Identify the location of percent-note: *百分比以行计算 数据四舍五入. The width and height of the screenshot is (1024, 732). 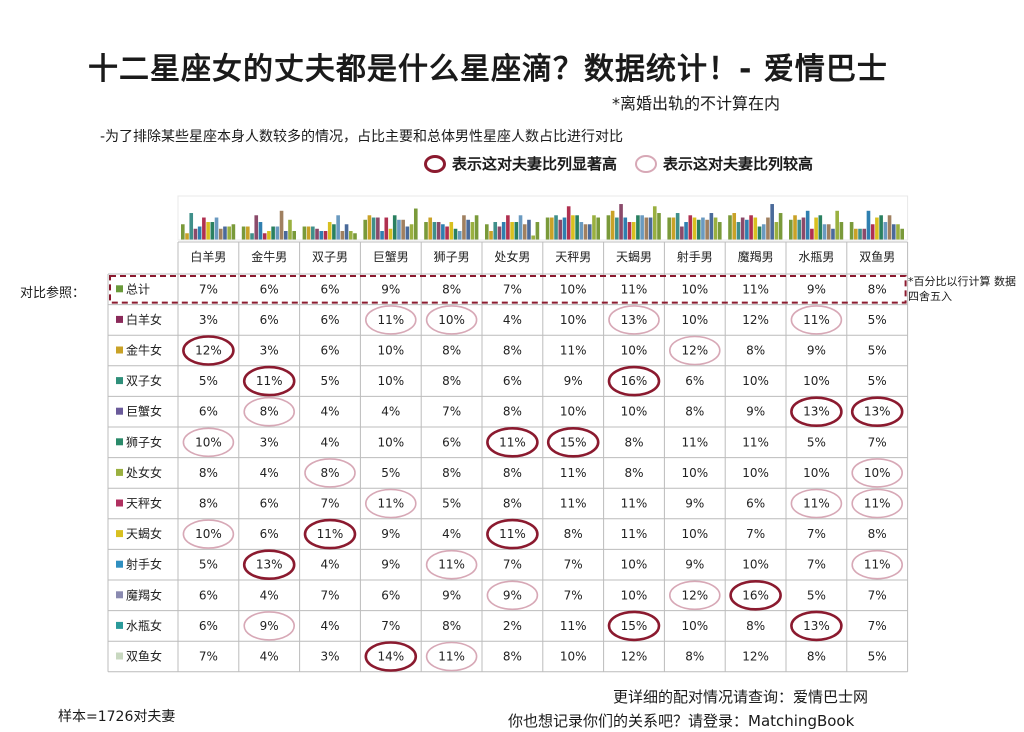
(962, 289).